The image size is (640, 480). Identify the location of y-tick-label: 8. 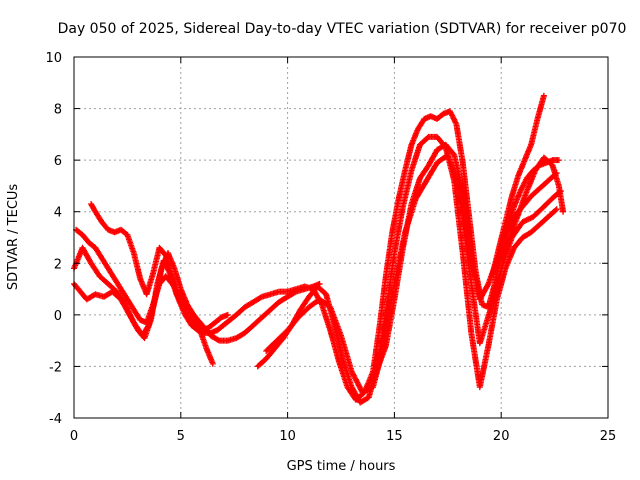
(58, 110).